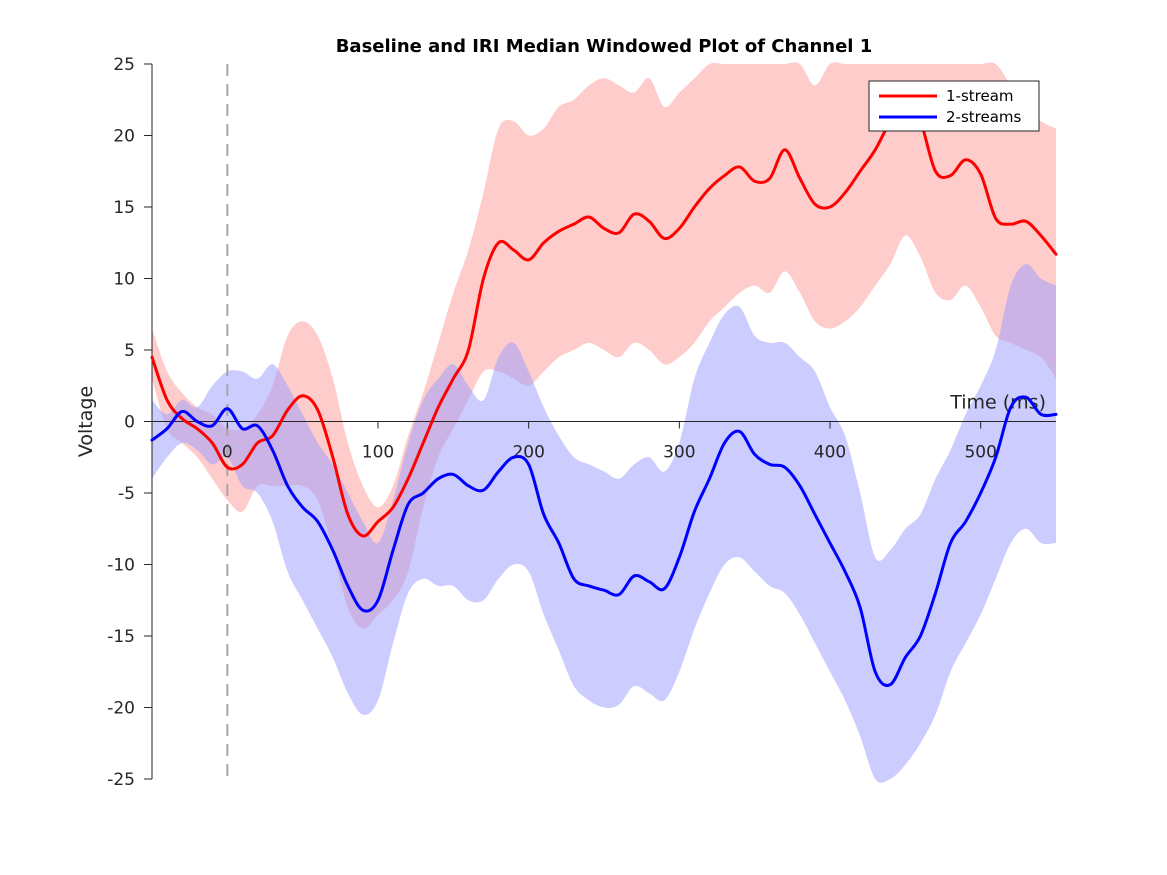 The image size is (1167, 875). What do you see at coordinates (984, 117) in the screenshot?
I see `legend-label-two-streams: 2-streams` at bounding box center [984, 117].